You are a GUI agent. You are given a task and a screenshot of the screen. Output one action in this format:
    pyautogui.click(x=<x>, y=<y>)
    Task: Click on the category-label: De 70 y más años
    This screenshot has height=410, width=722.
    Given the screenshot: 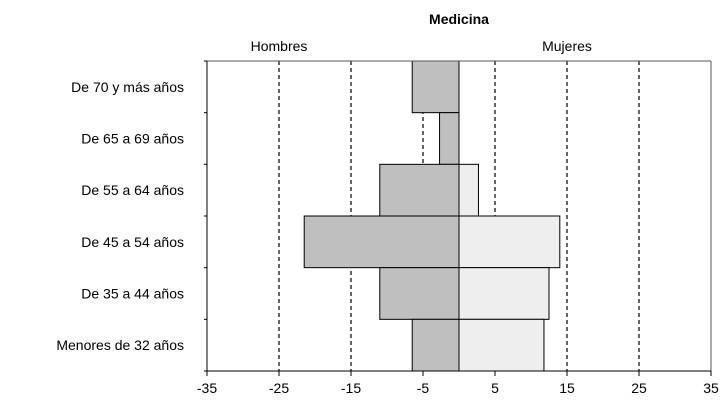 What is the action you would take?
    pyautogui.click(x=127, y=87)
    